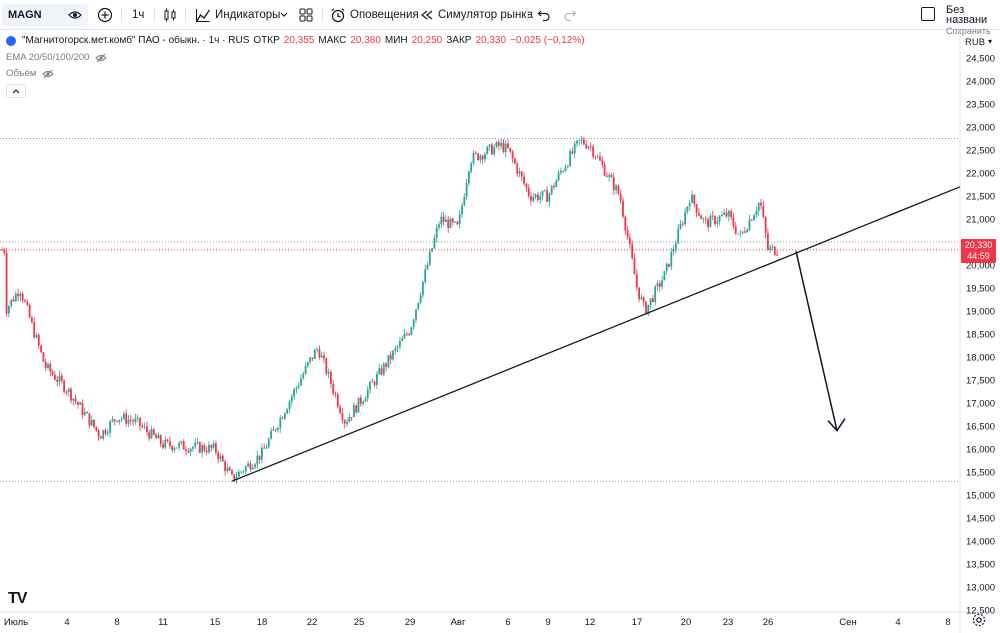 The height and width of the screenshot is (633, 1000). What do you see at coordinates (30, 73) in the screenshot?
I see `volume-indicator-line: Объём` at bounding box center [30, 73].